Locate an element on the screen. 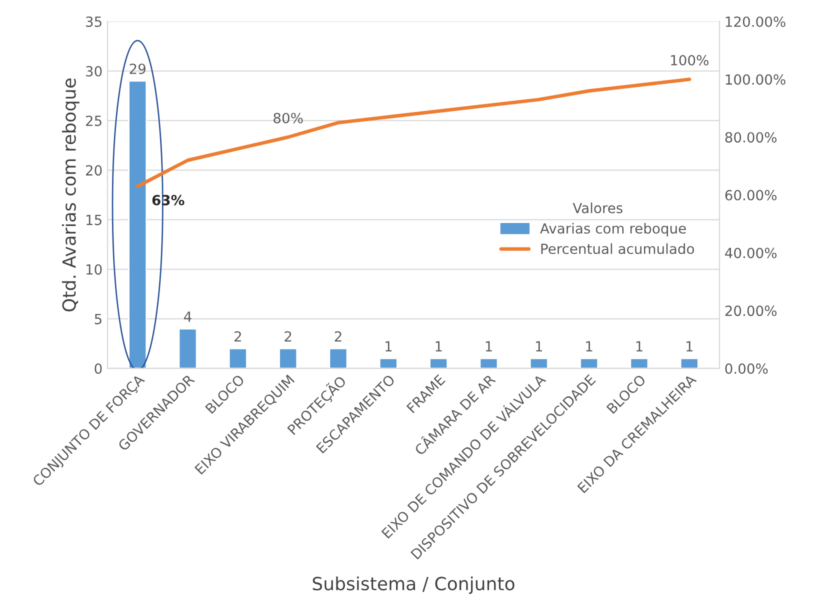 The height and width of the screenshot is (614, 827). y2-tick-label: 100.00% is located at coordinates (756, 79).